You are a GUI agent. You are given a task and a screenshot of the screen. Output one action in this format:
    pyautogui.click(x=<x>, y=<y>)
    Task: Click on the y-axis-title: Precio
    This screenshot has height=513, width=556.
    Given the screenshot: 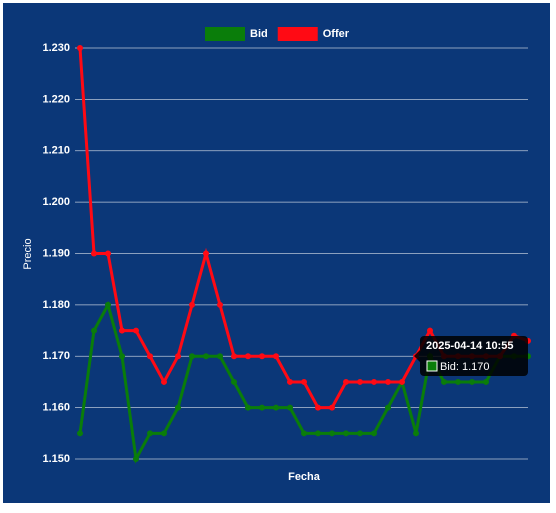 What is the action you would take?
    pyautogui.click(x=28, y=253)
    